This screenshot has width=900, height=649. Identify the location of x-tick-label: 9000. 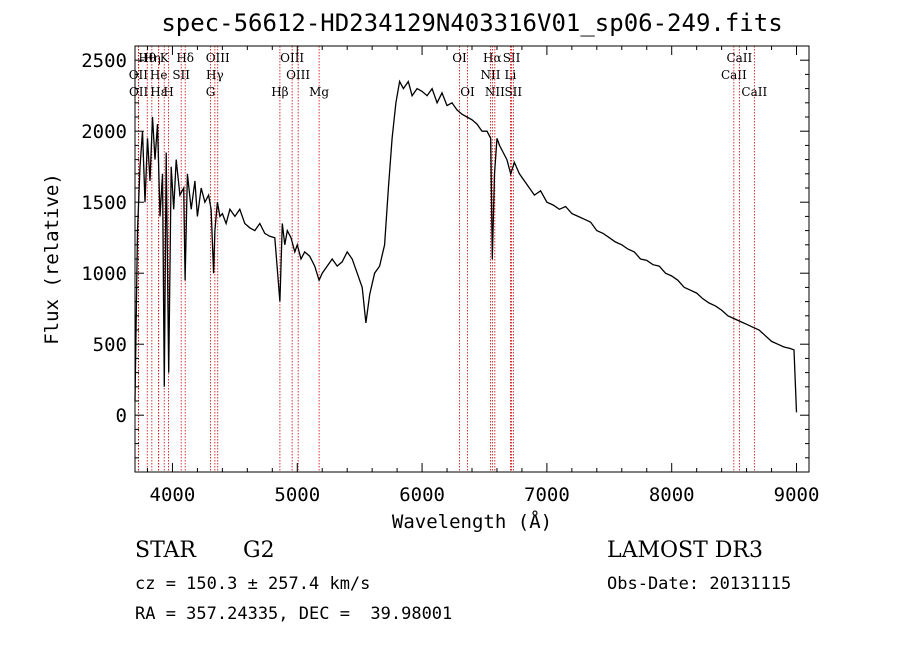
(797, 495).